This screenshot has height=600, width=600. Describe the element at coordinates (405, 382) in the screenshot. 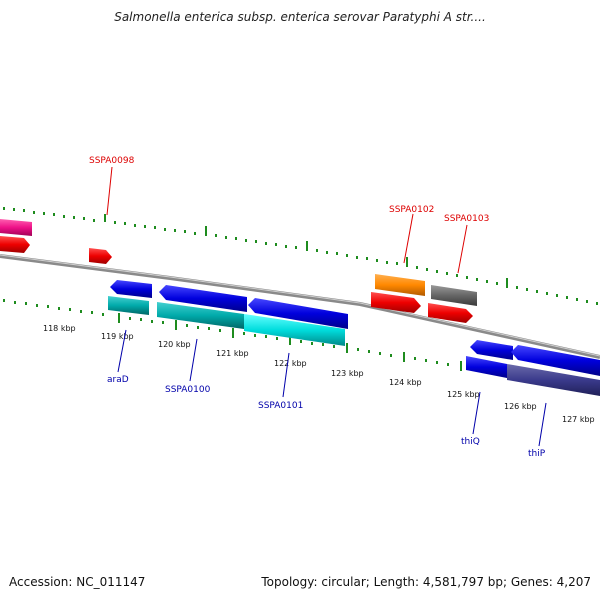

I see `kbp-label: 124 kbp` at that location.